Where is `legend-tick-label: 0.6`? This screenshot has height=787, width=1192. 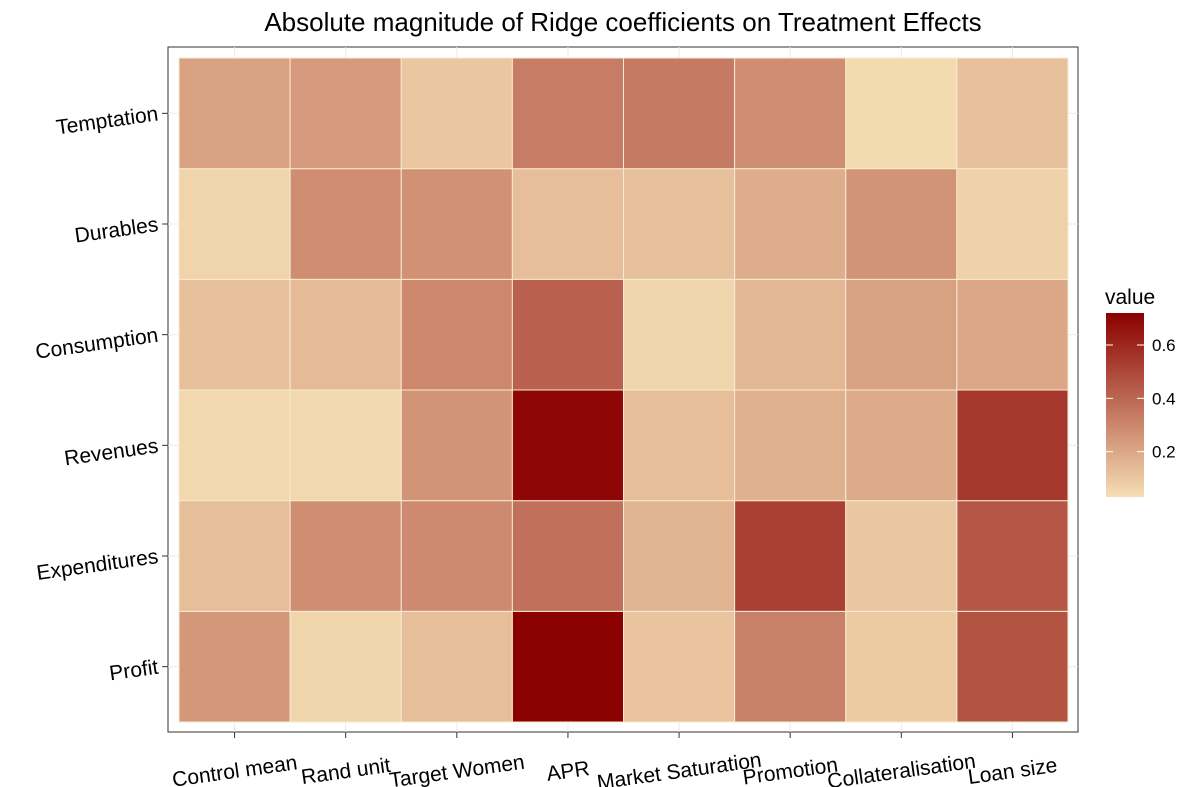
legend-tick-label: 0.6 is located at coordinates (1164, 345).